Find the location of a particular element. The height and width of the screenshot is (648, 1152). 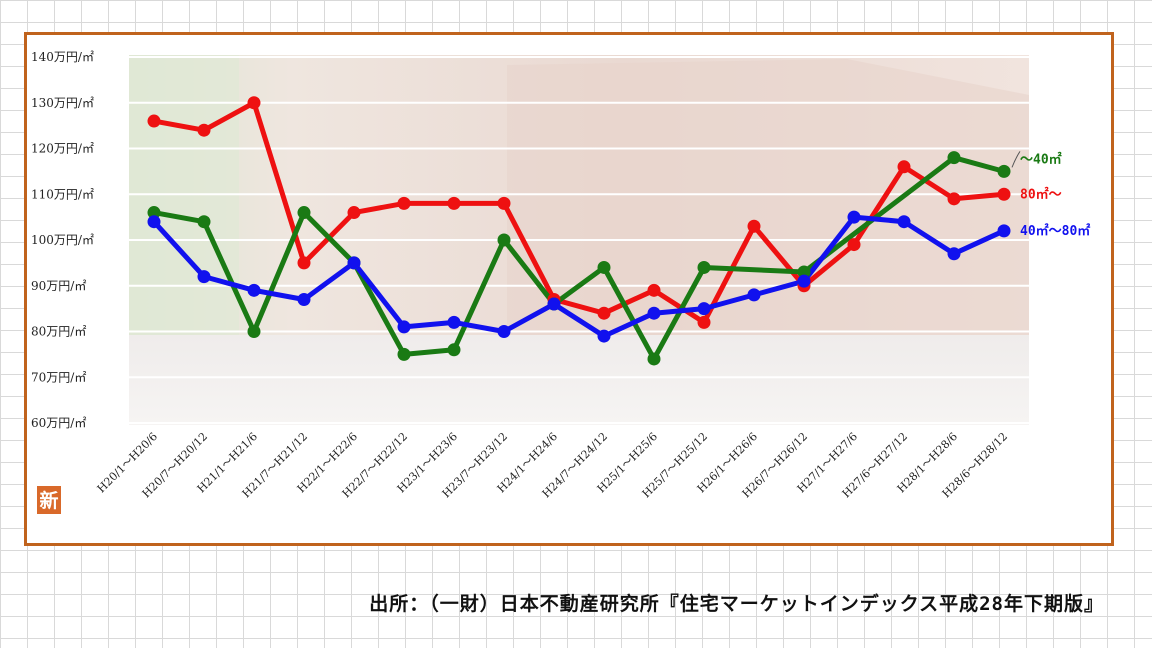

y-tick-label: 120万円/㎡ is located at coordinates (62, 149).